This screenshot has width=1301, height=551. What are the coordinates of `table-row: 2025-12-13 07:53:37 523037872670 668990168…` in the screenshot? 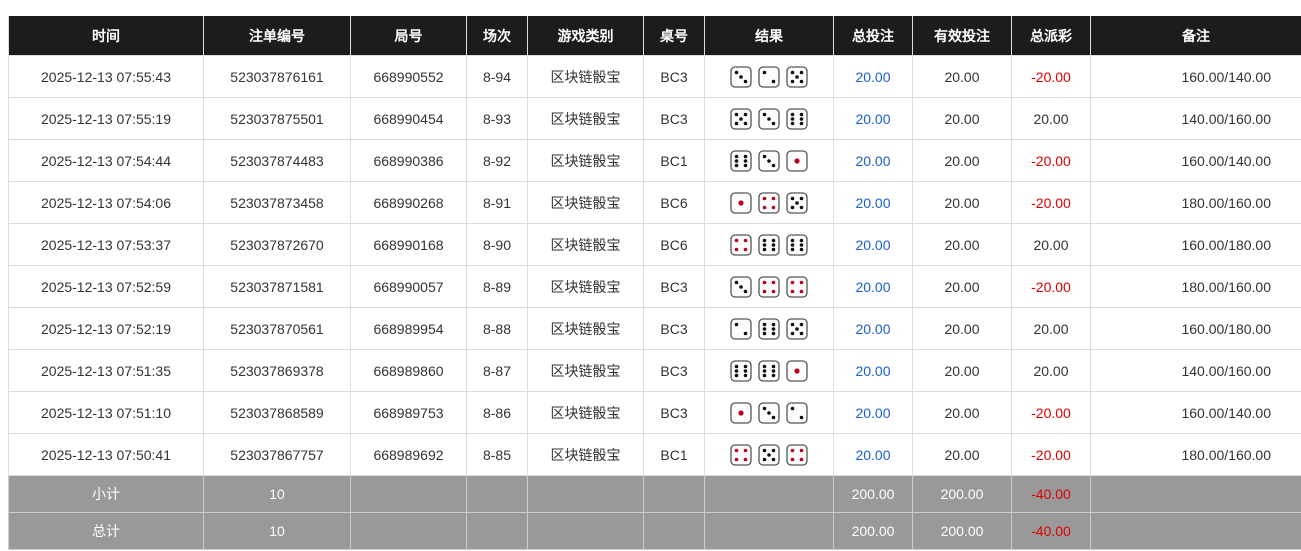 It's located at (654, 244).